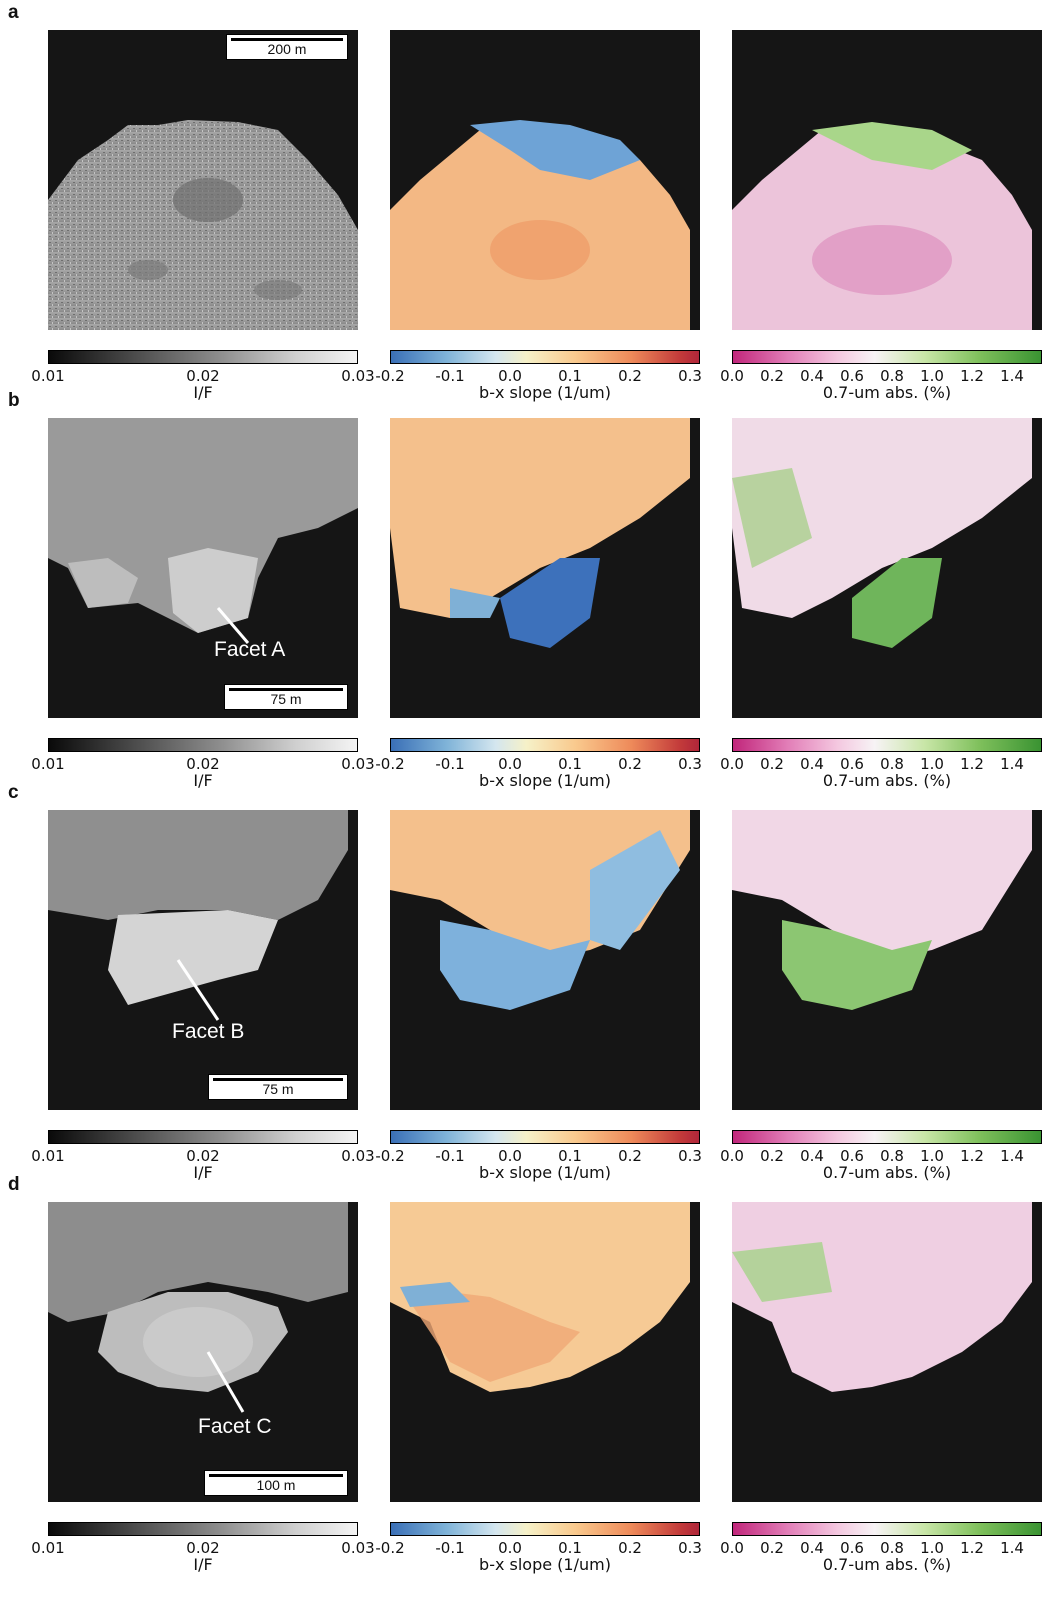 The image size is (1056, 1606). Describe the element at coordinates (287, 47) in the screenshot. I see `scale-bar: 200 m` at that location.